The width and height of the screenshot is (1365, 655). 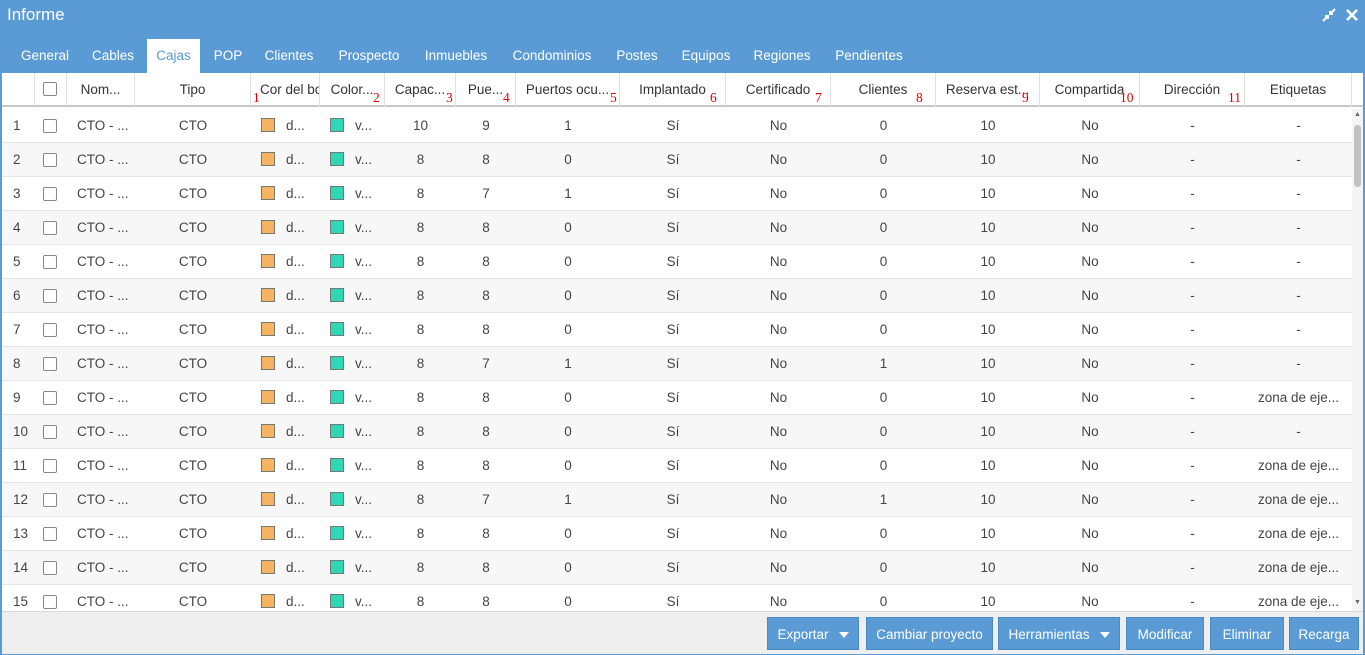 I want to click on export-button: Exportar, so click(x=813, y=633).